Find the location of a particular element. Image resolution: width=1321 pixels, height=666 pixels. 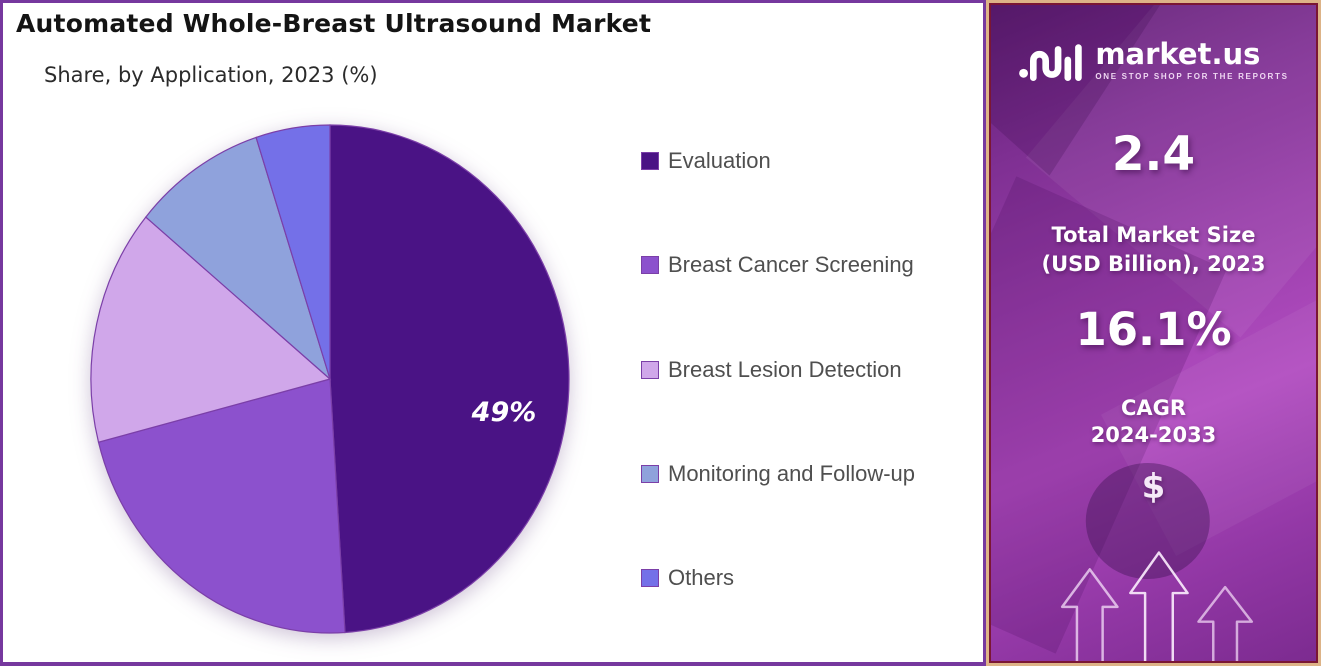

legend-item-breast-cancer-screening: Breast Cancer Screening is located at coordinates (777, 265).